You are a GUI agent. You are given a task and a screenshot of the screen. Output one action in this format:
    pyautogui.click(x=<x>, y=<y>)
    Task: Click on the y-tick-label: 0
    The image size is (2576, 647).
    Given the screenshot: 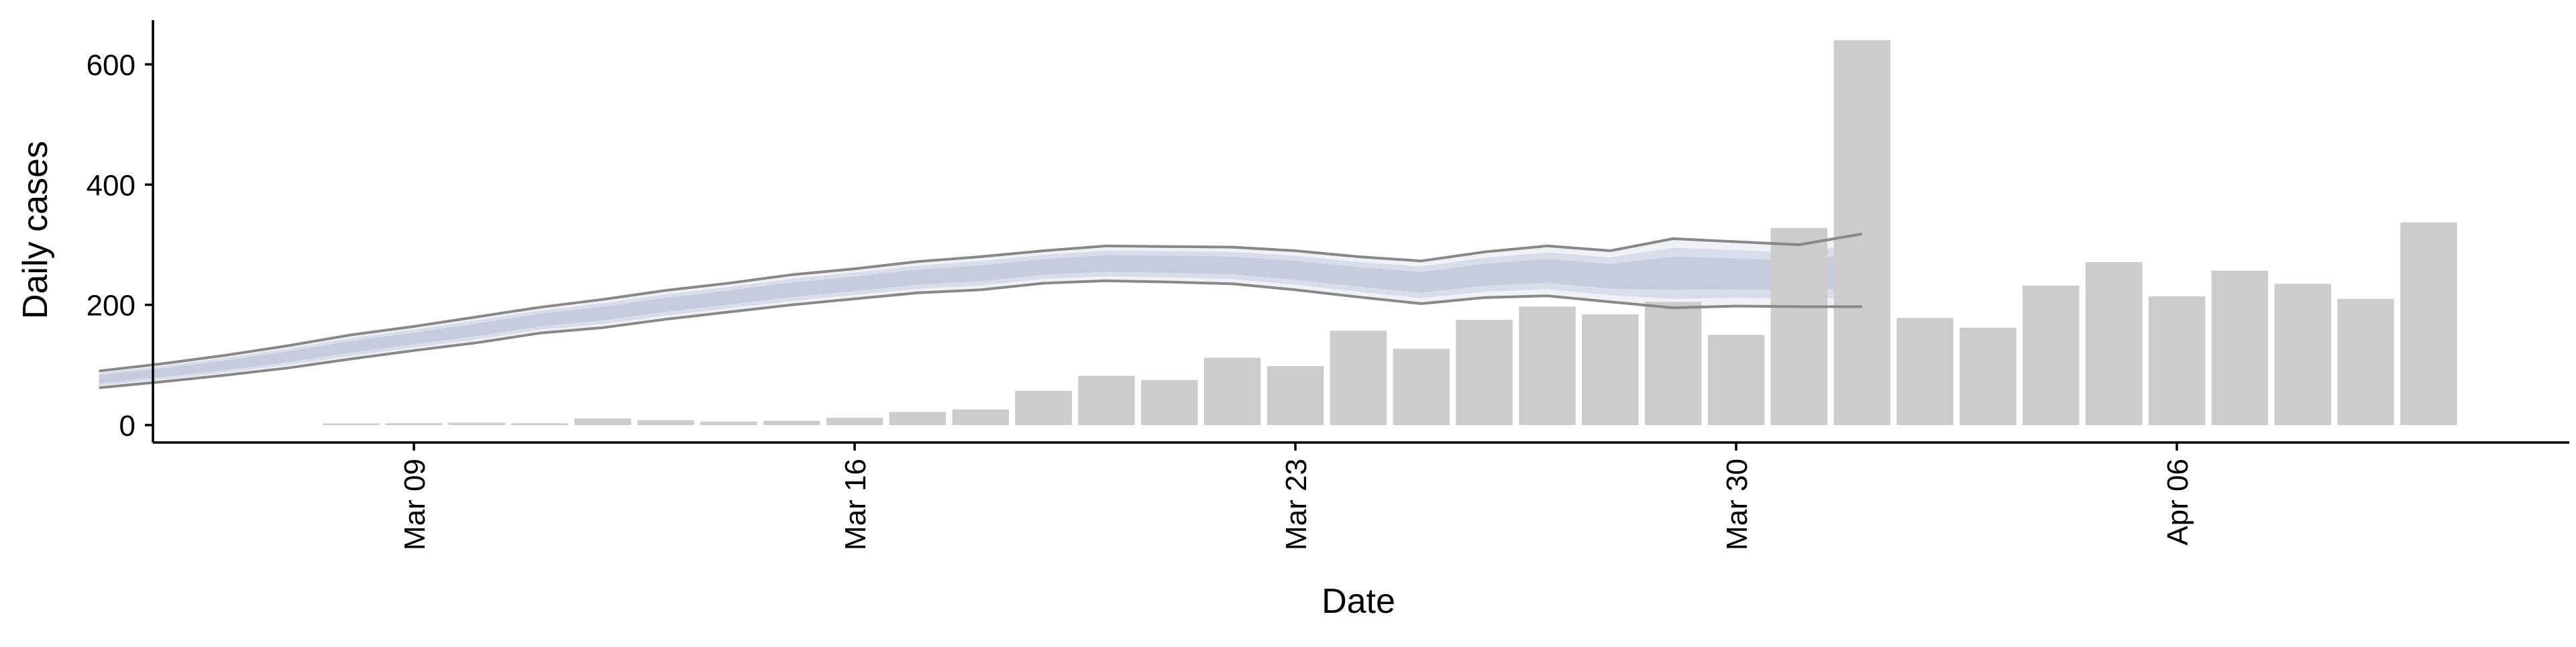 What is the action you would take?
    pyautogui.click(x=127, y=427)
    